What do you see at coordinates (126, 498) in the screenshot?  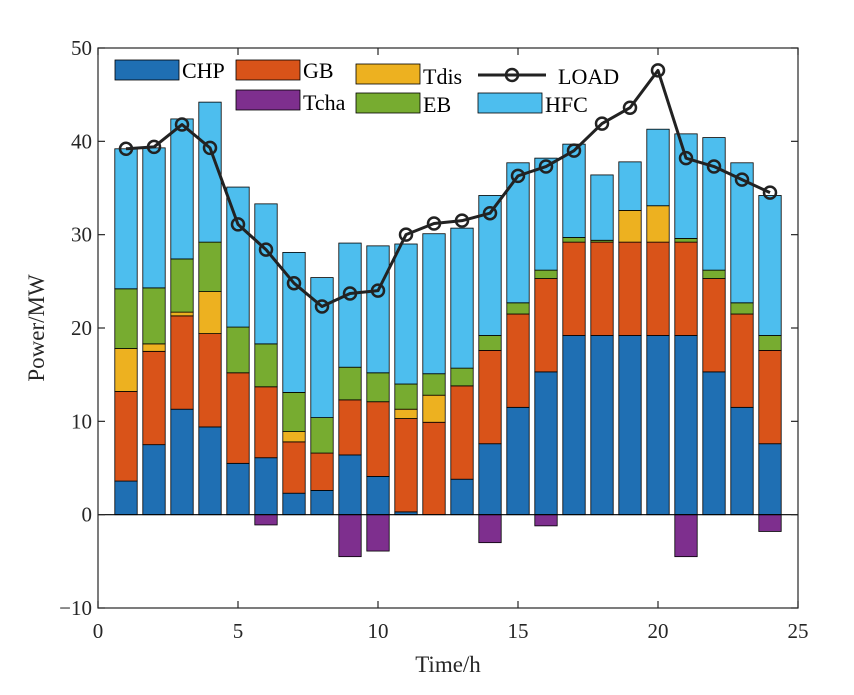 I see `bar-chp-t1` at bounding box center [126, 498].